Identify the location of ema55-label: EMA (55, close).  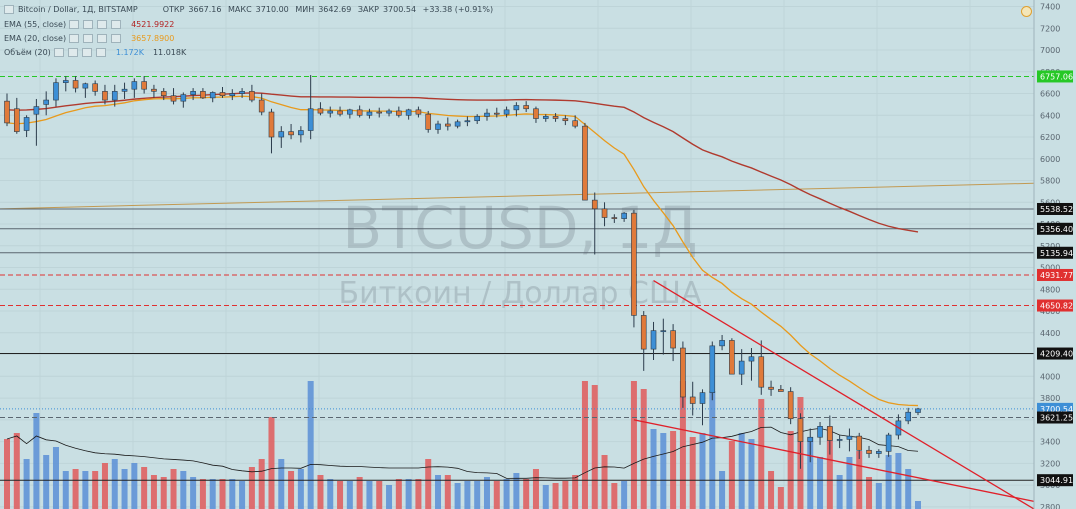
(35, 24).